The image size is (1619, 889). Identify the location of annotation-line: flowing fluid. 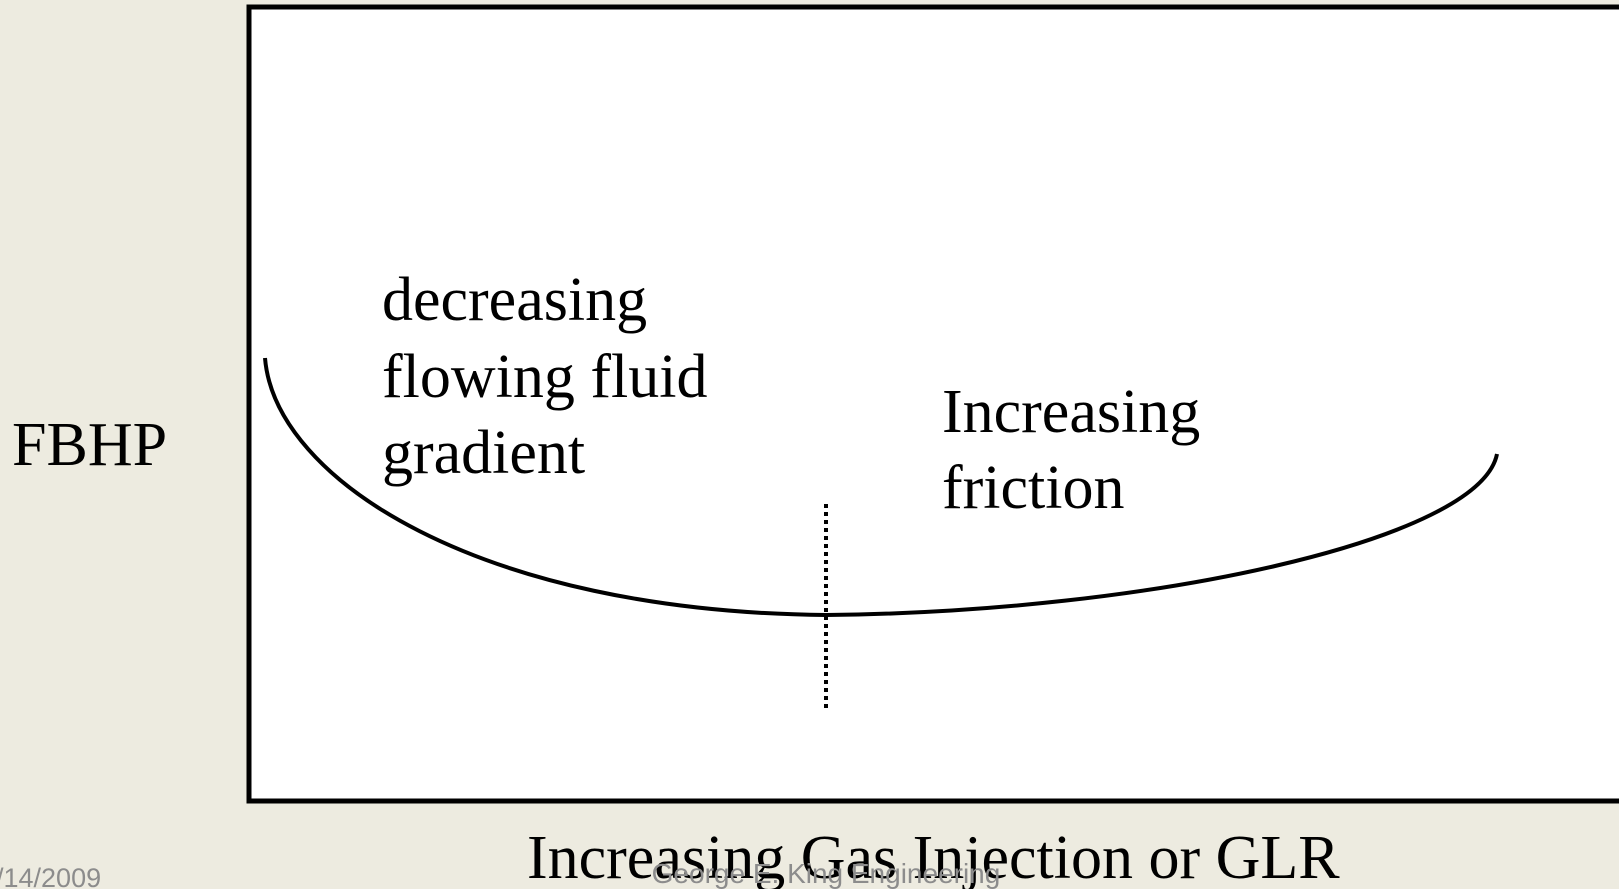
(544, 377).